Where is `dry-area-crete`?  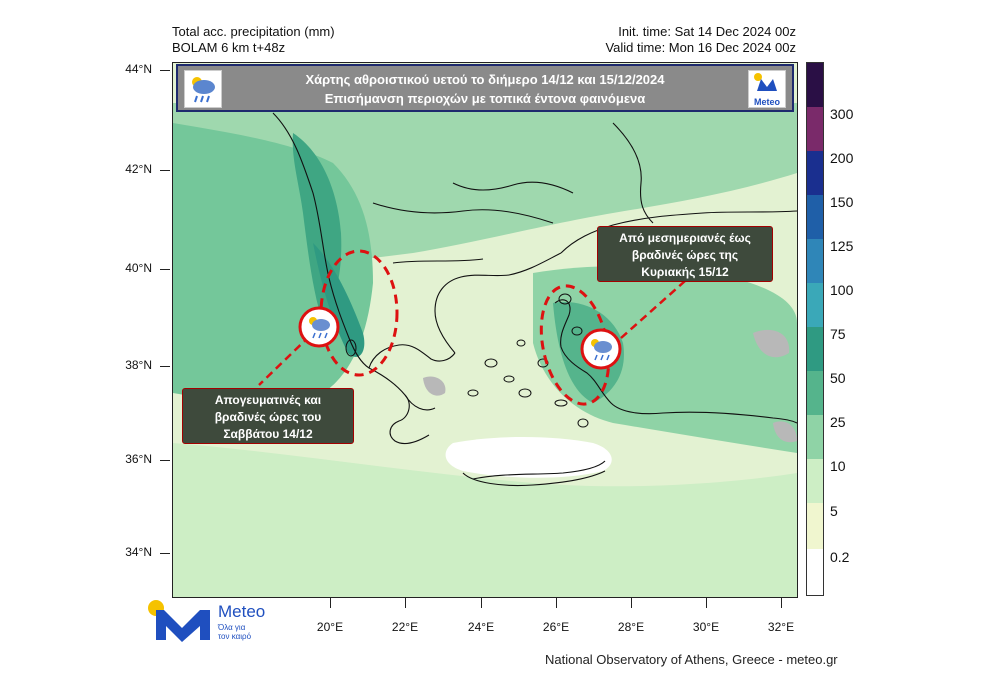
dry-area-crete is located at coordinates (528, 457).